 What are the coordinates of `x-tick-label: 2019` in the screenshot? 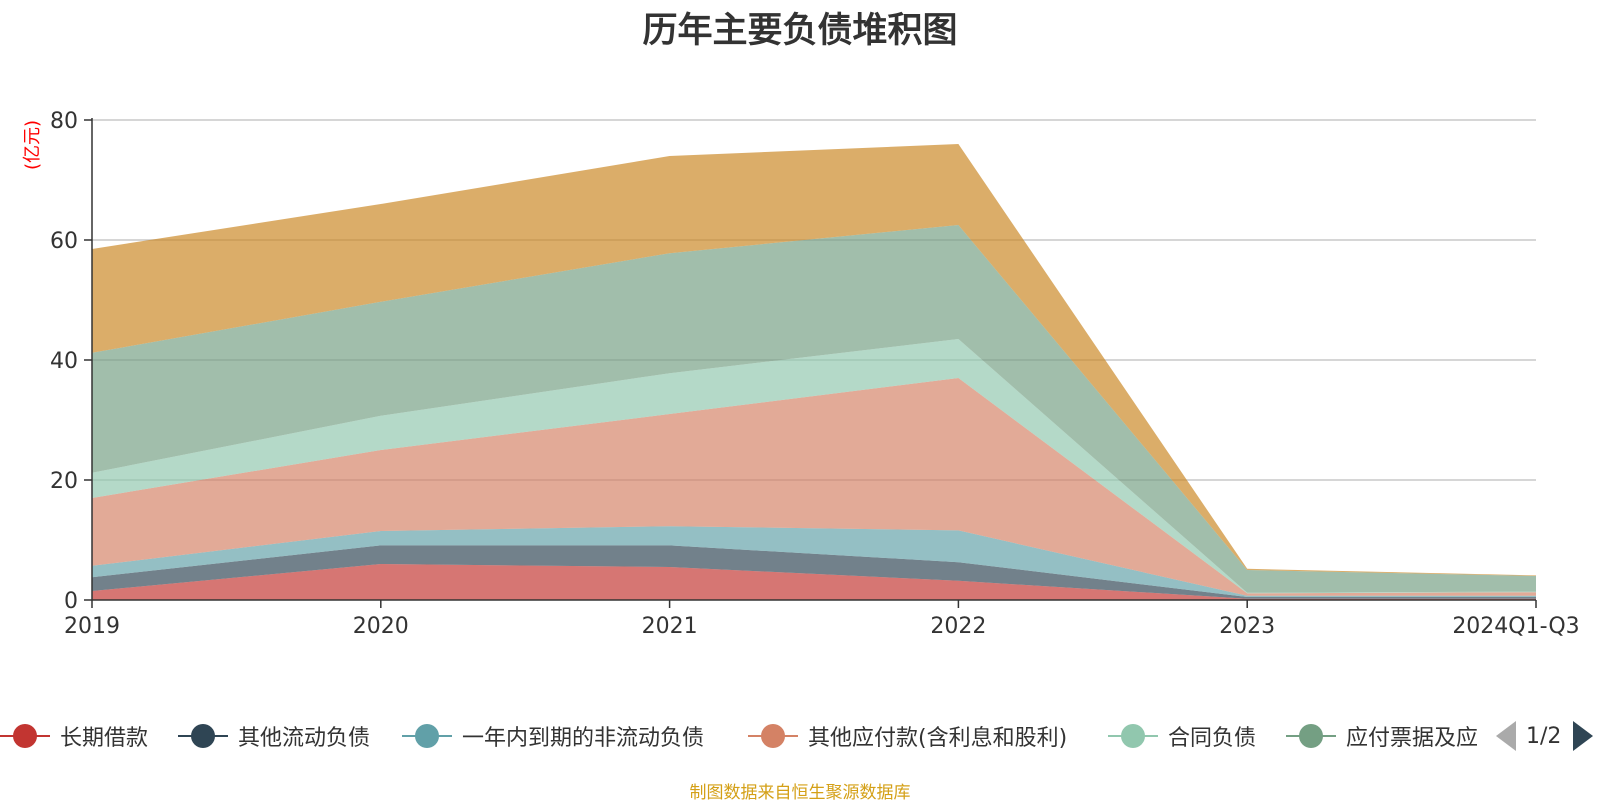 It's located at (92, 626).